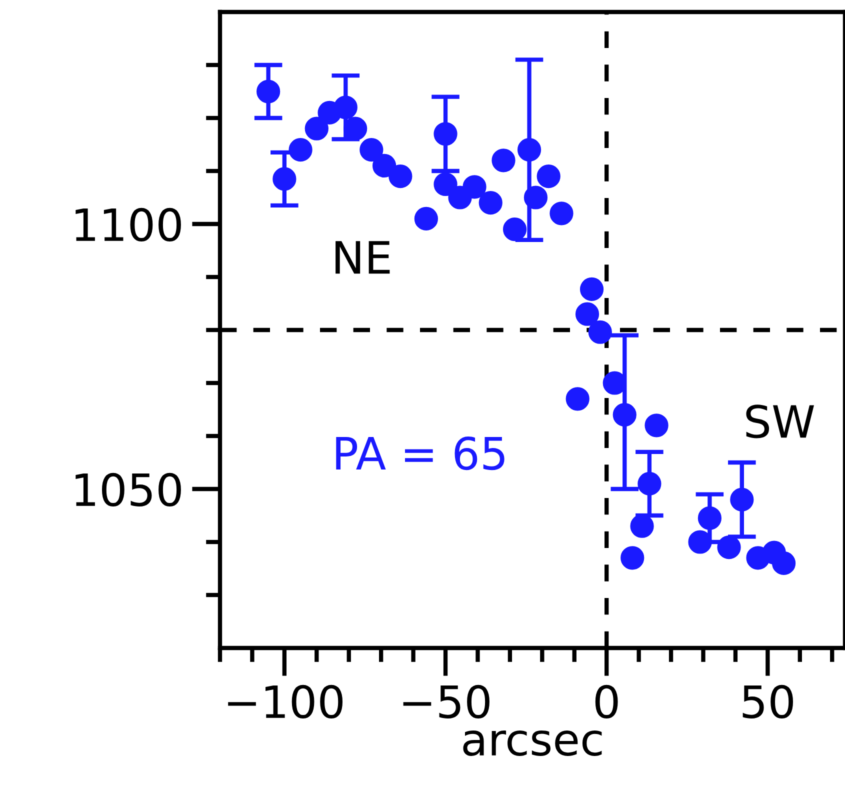 The height and width of the screenshot is (811, 845). What do you see at coordinates (606, 701) in the screenshot?
I see `x-tick-label: 0` at bounding box center [606, 701].